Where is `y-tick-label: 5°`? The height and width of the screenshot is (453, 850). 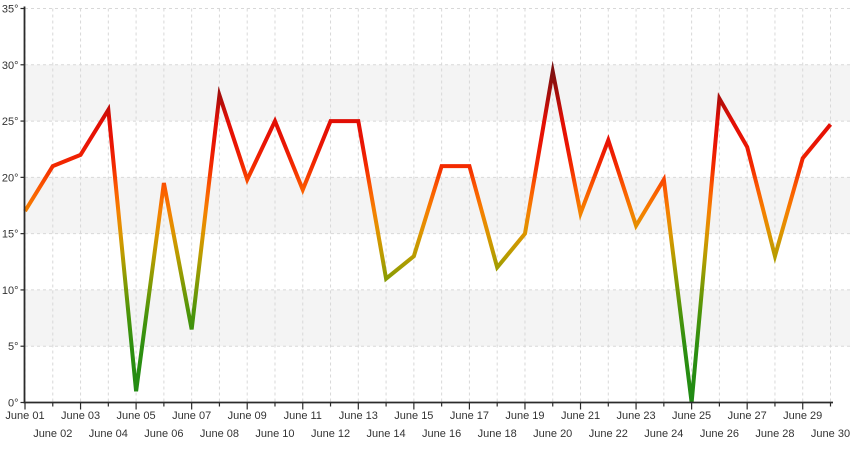
y-tick-label: 5° is located at coordinates (13, 347).